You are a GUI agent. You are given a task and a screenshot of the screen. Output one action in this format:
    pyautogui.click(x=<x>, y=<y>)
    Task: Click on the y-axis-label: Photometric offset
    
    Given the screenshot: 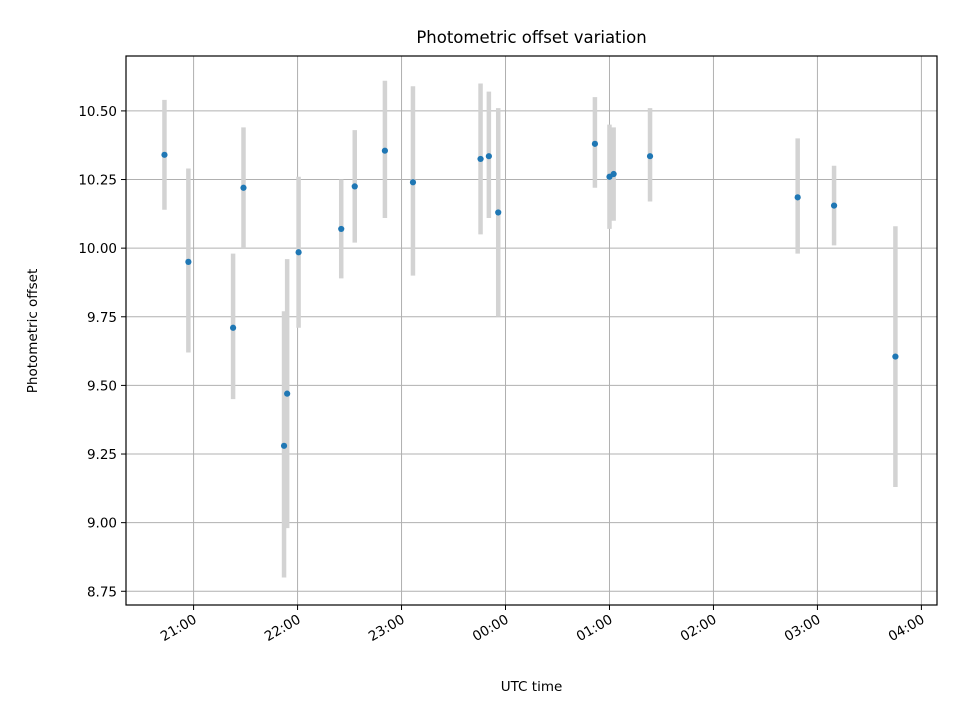 What is the action you would take?
    pyautogui.click(x=33, y=331)
    